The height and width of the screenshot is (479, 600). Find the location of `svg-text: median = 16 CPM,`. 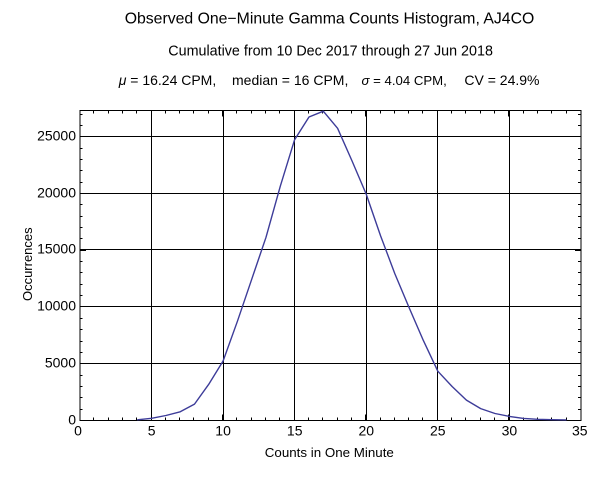

svg-text: median = 16 CPM, is located at coordinates (290, 80).